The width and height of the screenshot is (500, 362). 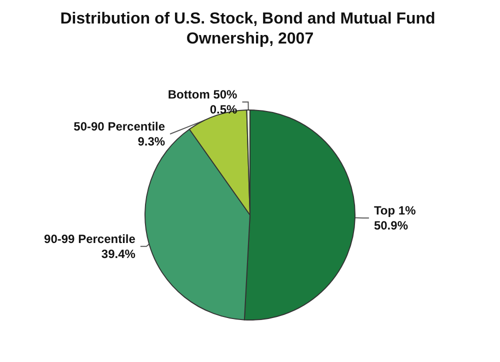 I want to click on slice-label: Bottom 50%, so click(x=203, y=95).